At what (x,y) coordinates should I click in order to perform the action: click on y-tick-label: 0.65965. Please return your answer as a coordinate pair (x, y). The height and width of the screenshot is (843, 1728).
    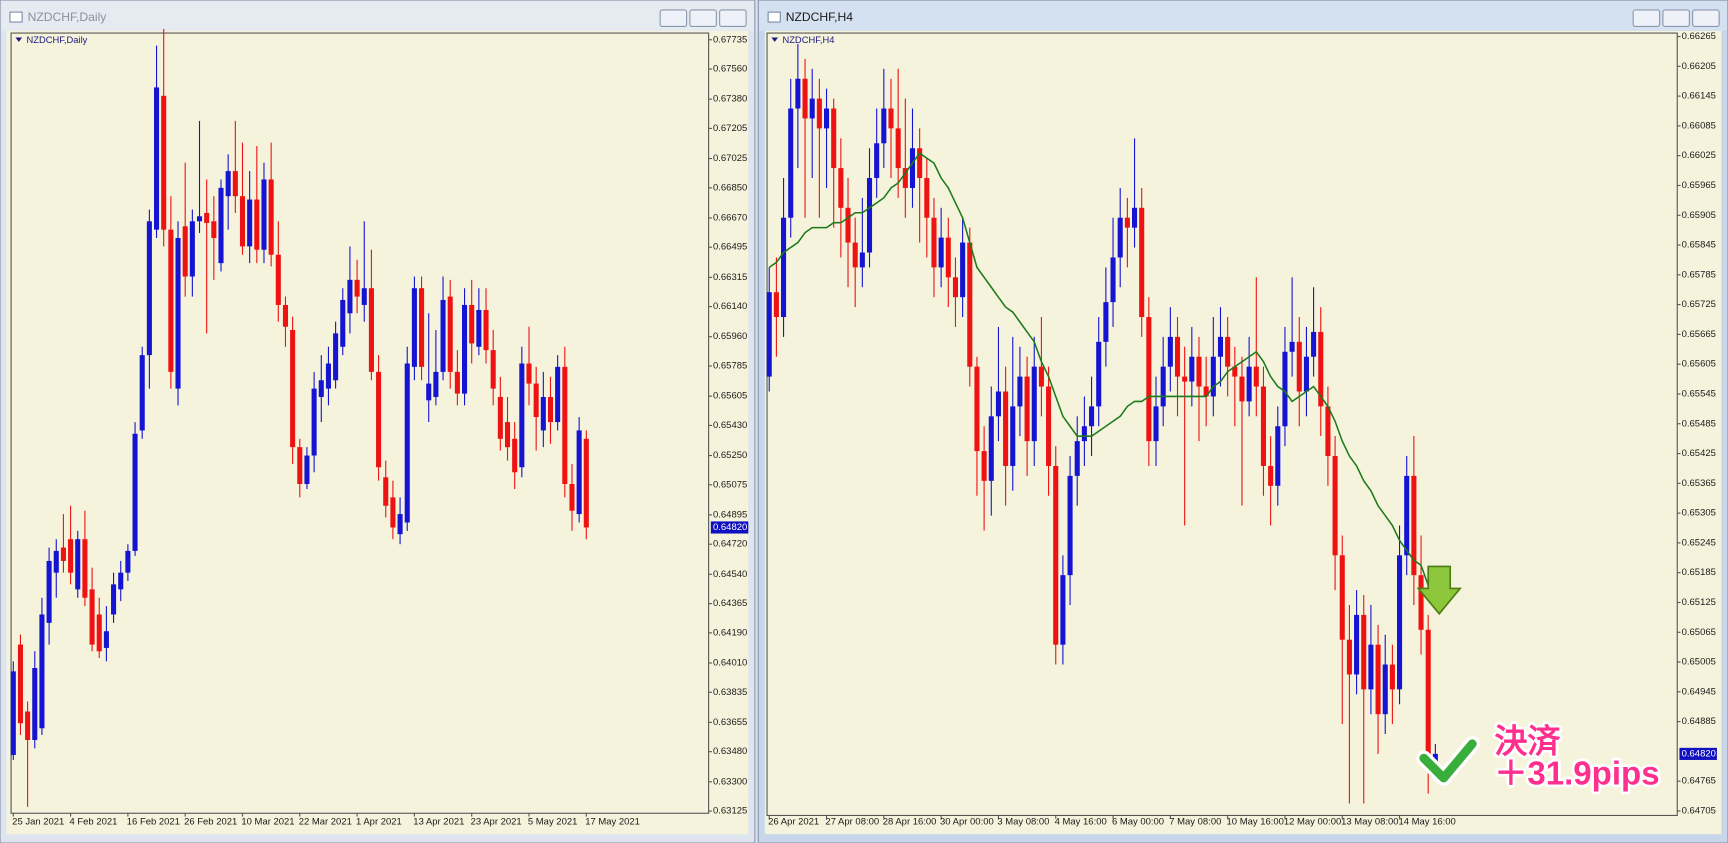
    Looking at the image, I should click on (1699, 185).